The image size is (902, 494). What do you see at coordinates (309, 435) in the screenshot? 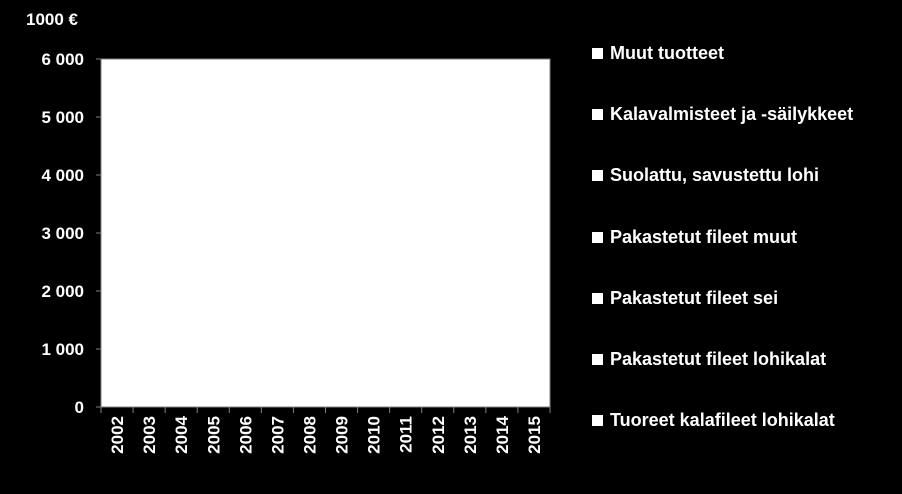
I see `x-tick-label: 2008` at bounding box center [309, 435].